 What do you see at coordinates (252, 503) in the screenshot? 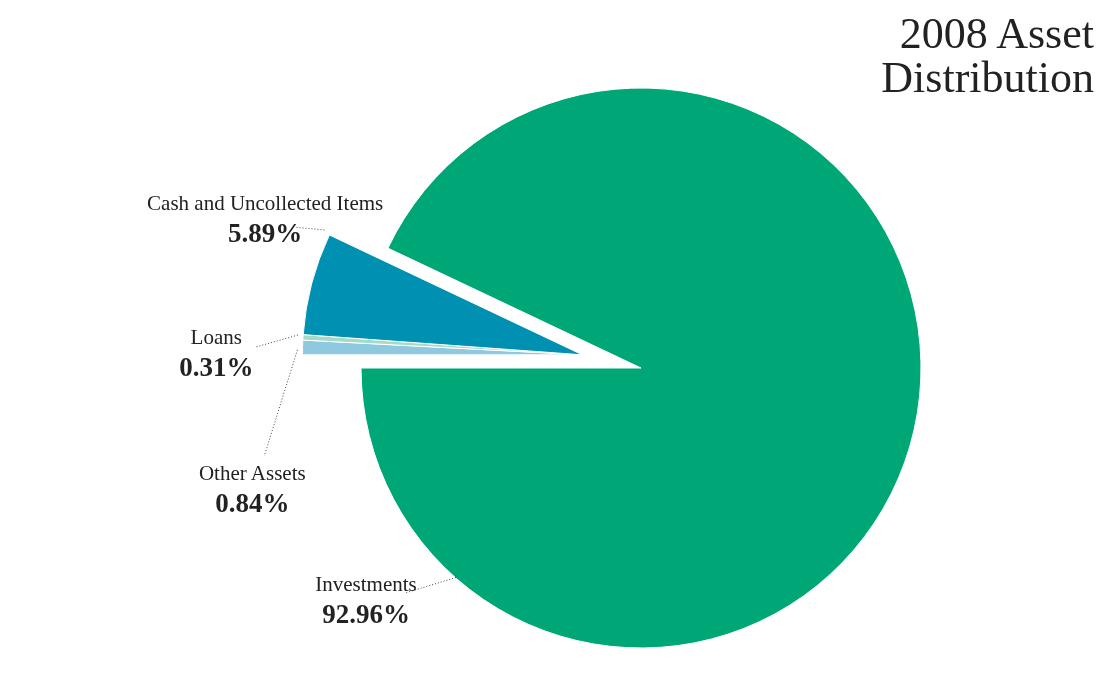
I see `data-label: 0.84%` at bounding box center [252, 503].